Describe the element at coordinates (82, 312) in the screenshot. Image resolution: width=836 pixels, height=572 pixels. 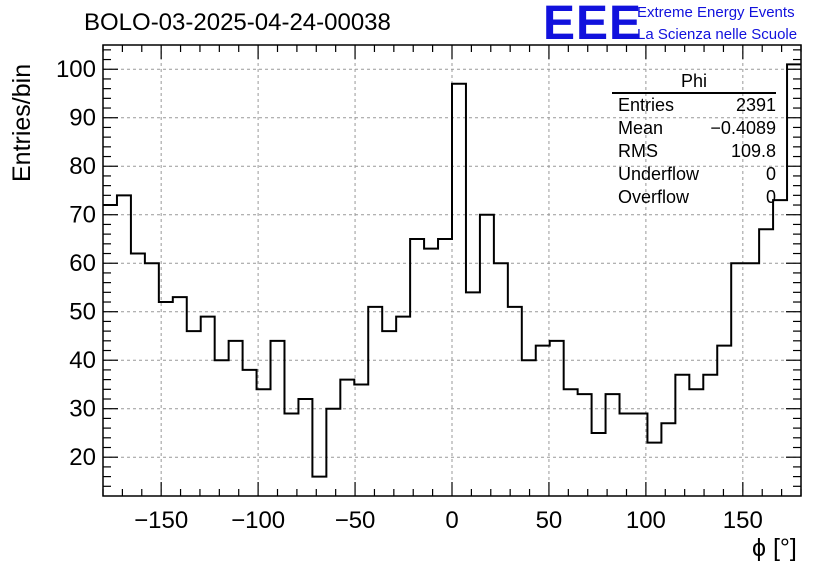
I see `y-tick-label: 50` at that location.